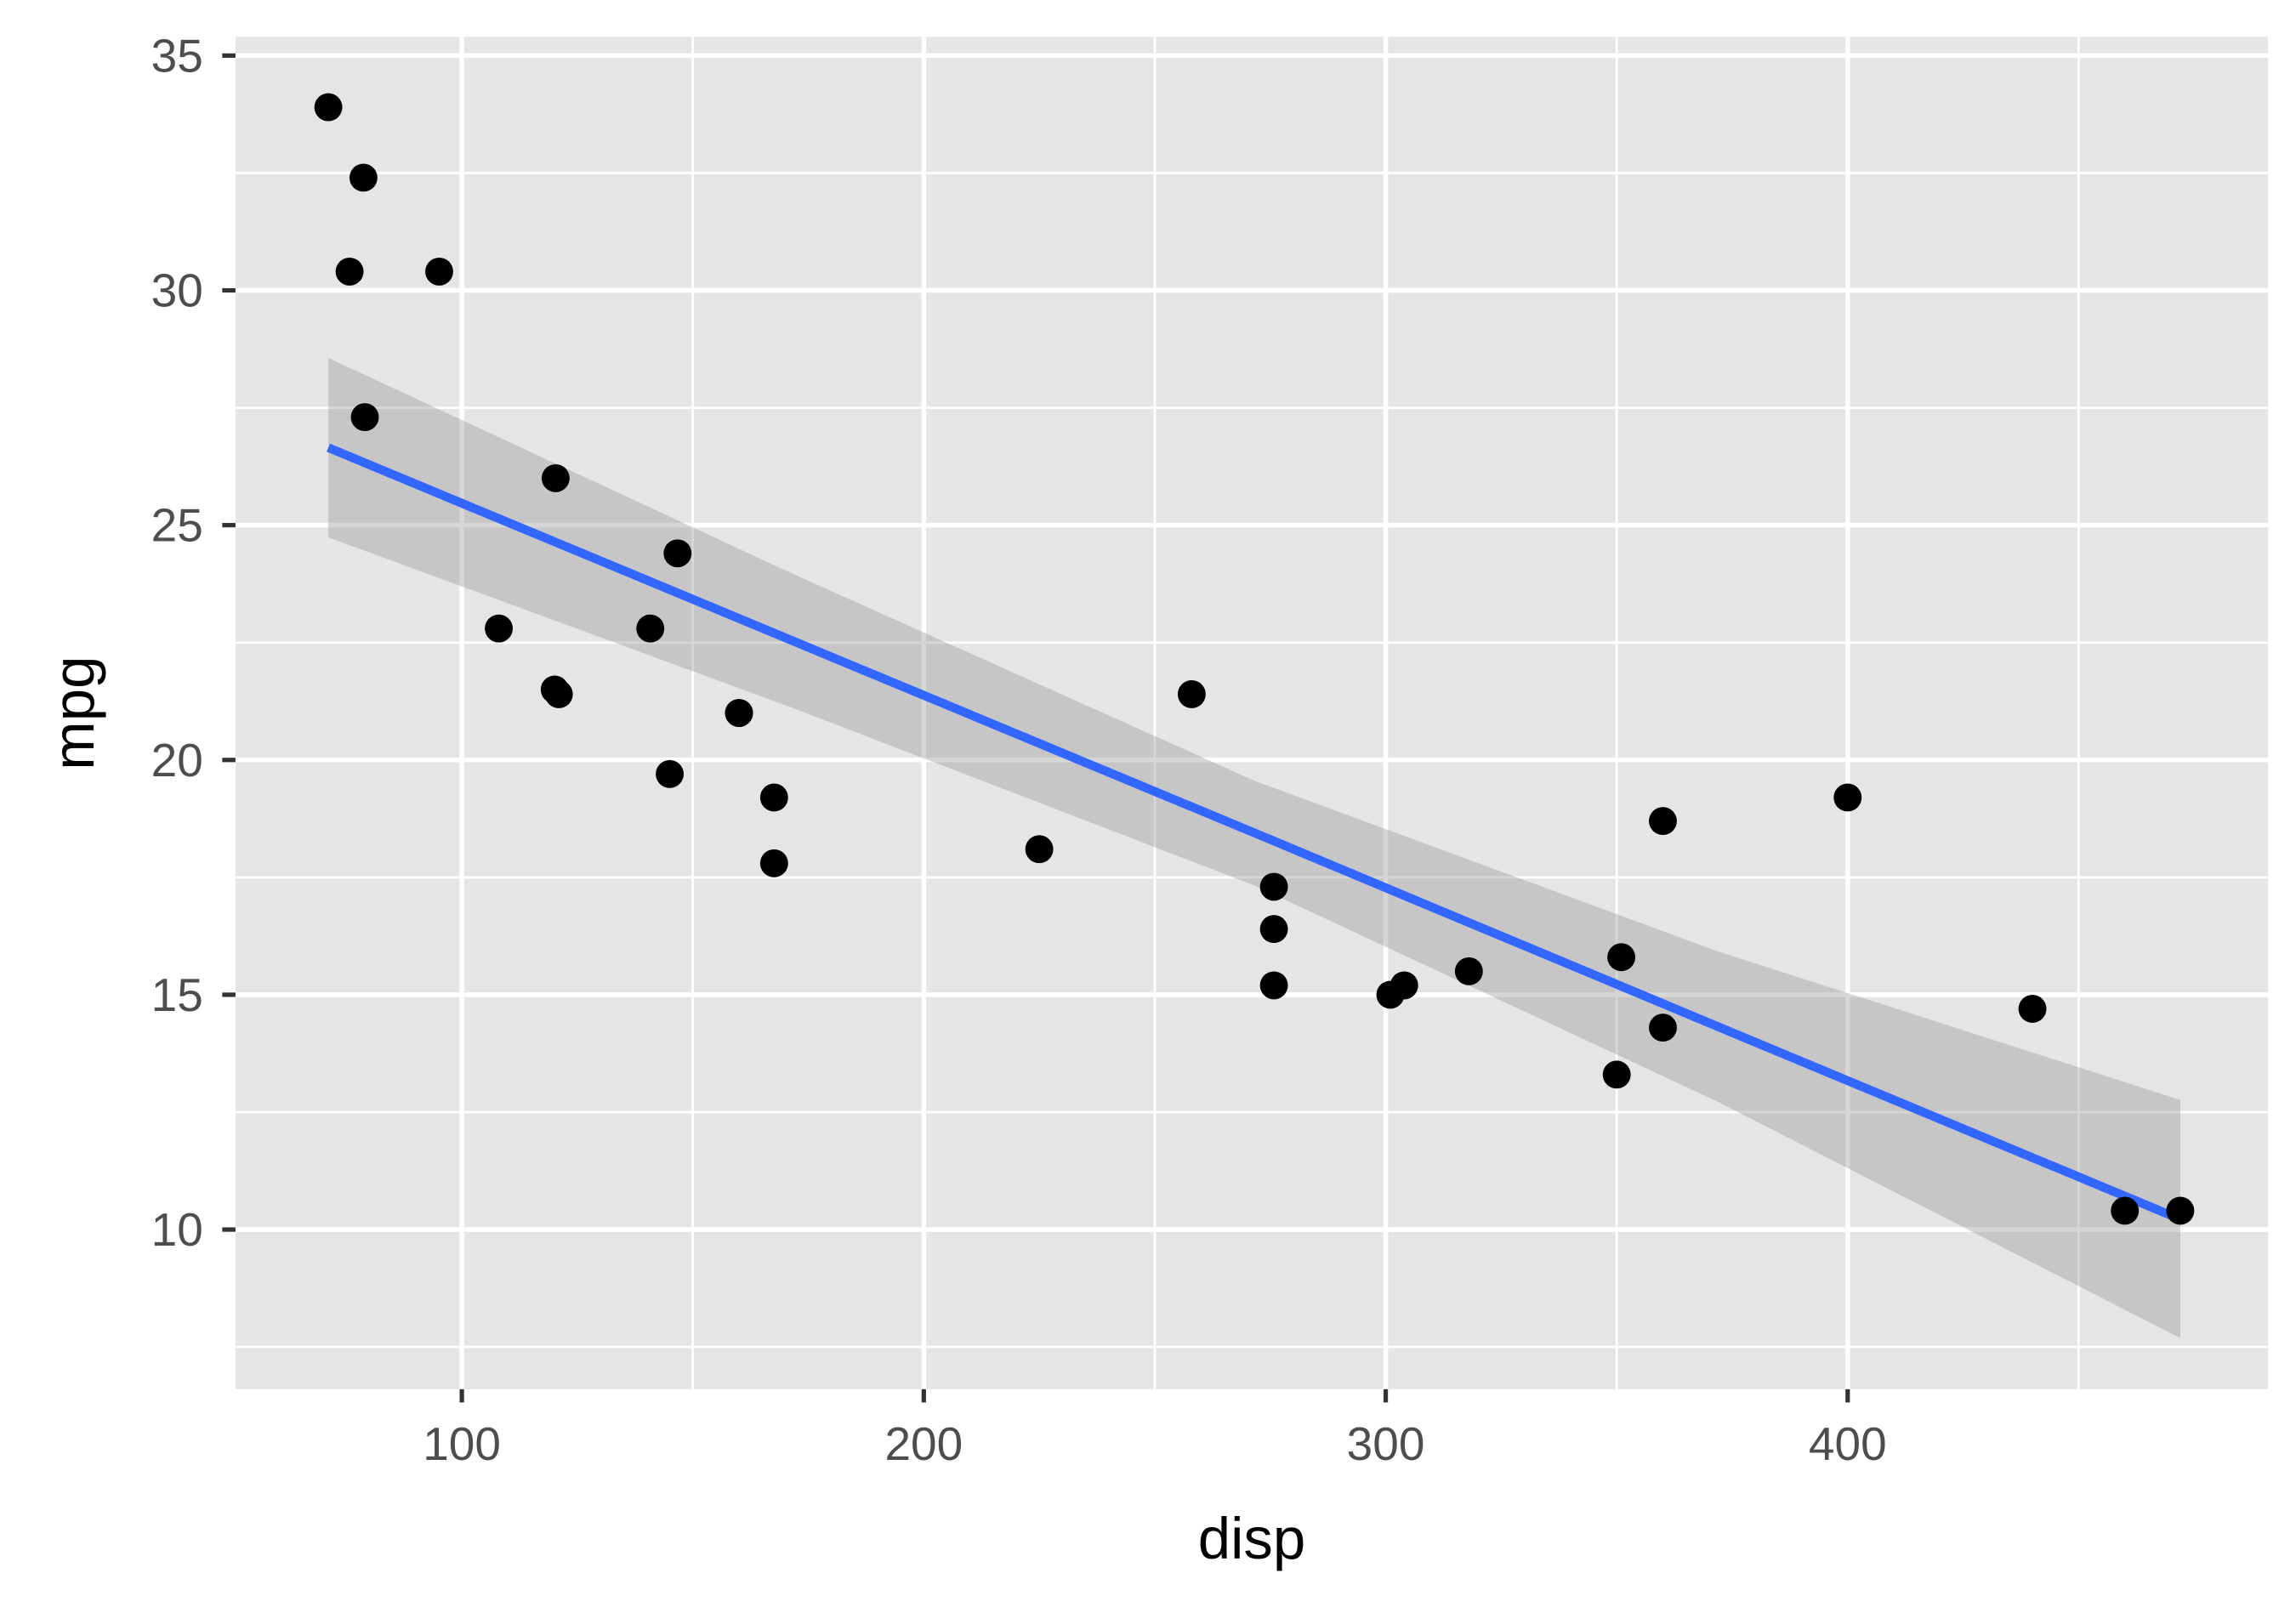 The image size is (2296, 1607). I want to click on x-tick-label: 200, so click(923, 1444).